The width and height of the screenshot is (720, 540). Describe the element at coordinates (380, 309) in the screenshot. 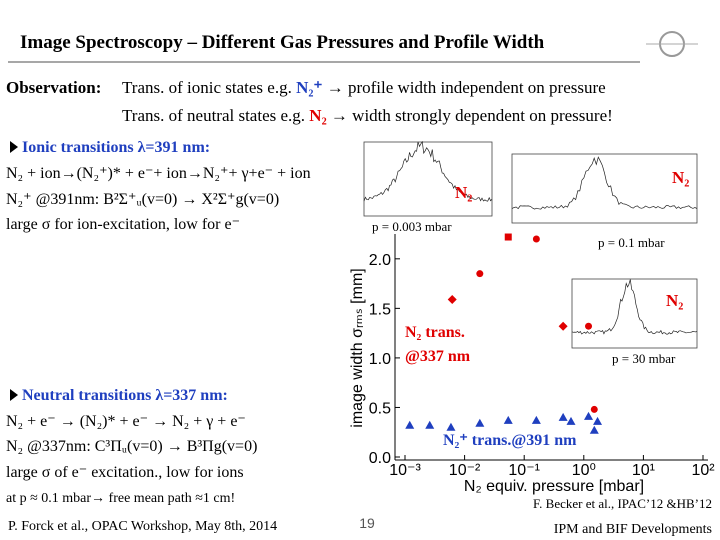

I see `y-tick-label: 1.5` at that location.